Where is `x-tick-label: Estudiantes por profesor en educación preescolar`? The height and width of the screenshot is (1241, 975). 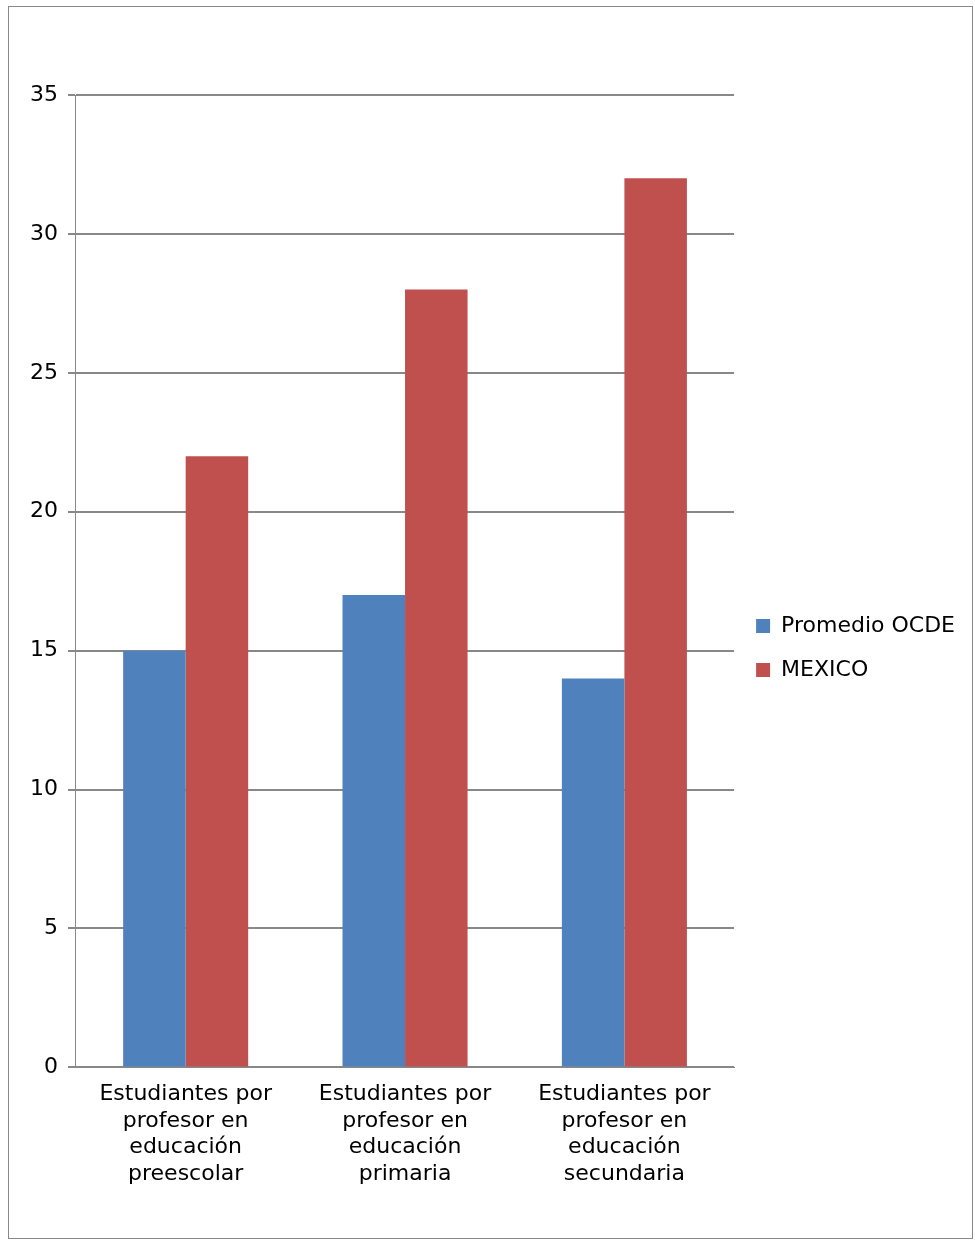
x-tick-label: Estudiantes por profesor en educación preescolar is located at coordinates (186, 1132).